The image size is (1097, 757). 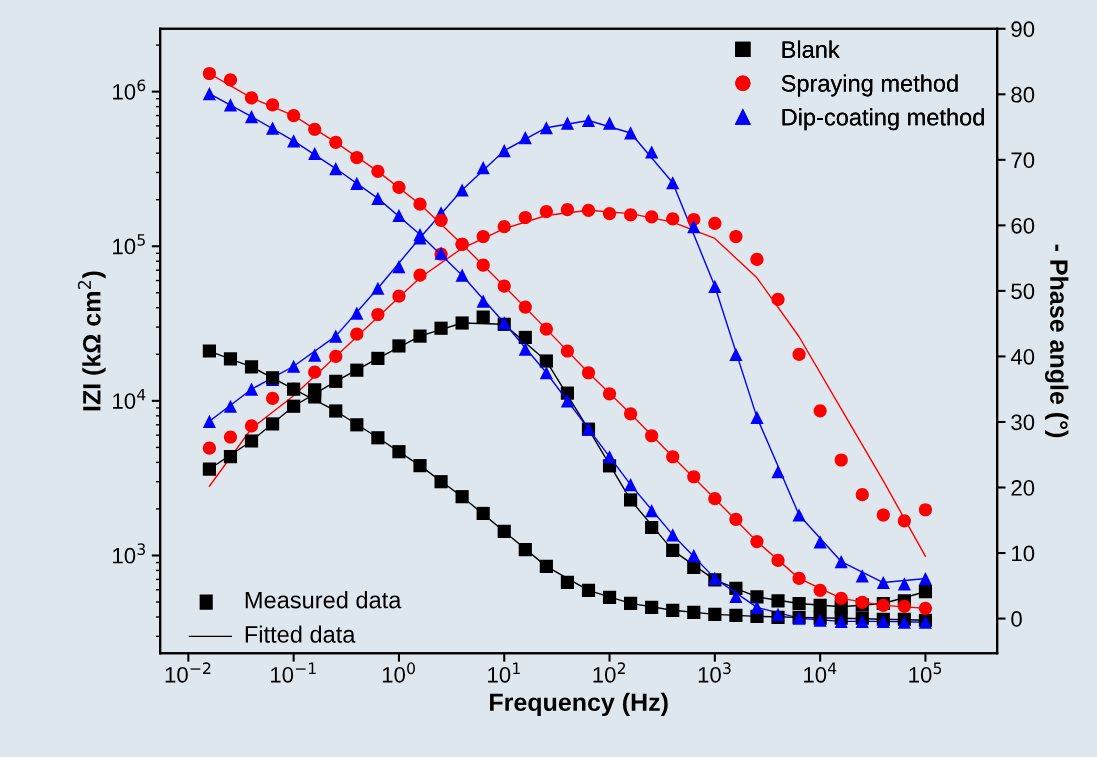 What do you see at coordinates (1023, 160) in the screenshot?
I see `y2-tick-label: 70` at bounding box center [1023, 160].